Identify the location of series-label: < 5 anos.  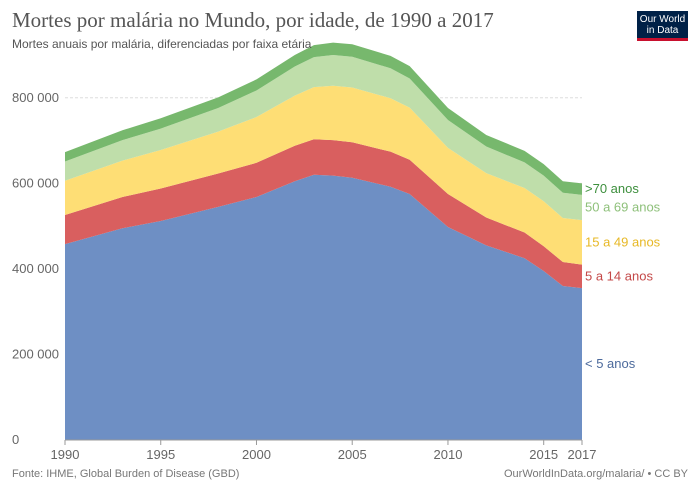
(610, 363).